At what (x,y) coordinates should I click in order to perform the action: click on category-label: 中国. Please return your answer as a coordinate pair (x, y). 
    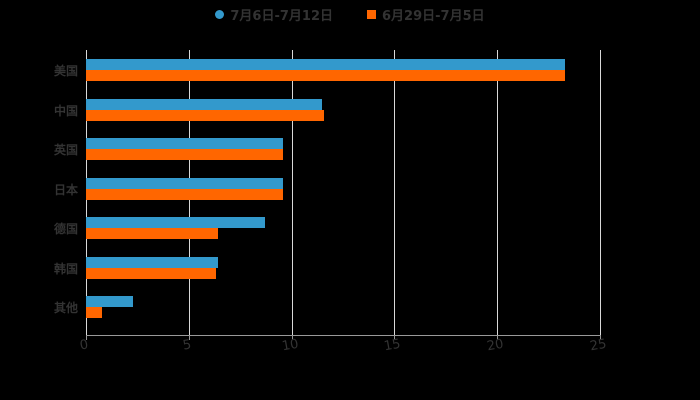
    Looking at the image, I should click on (65, 110).